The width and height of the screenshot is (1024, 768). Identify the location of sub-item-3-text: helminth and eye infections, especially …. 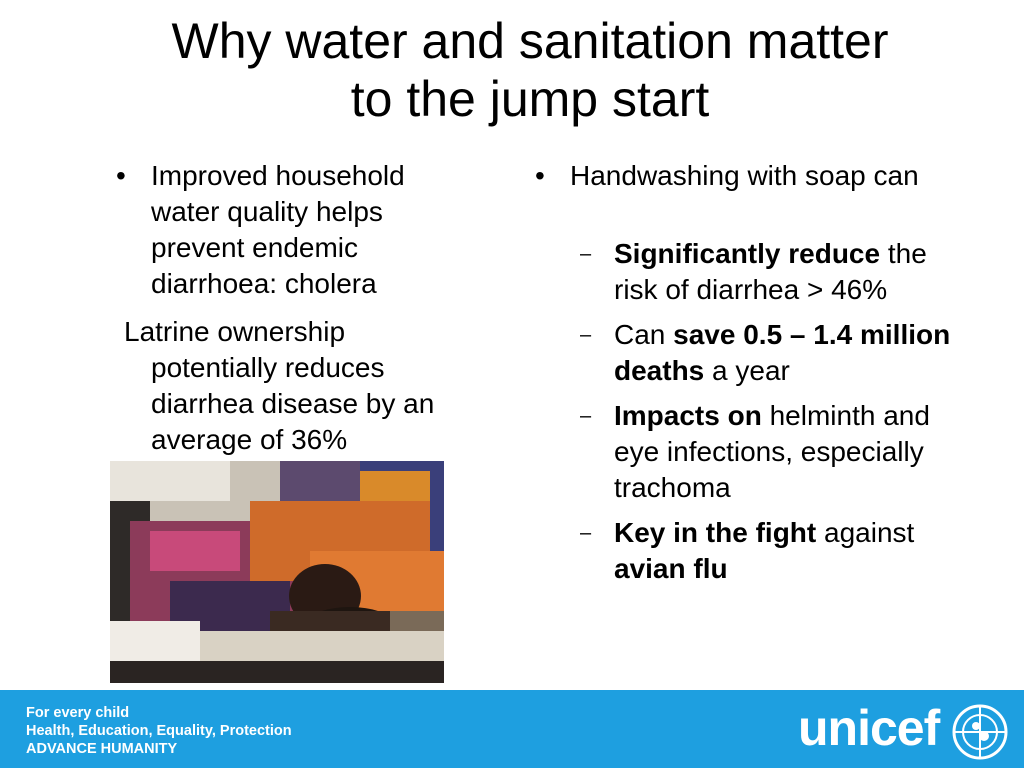
(772, 451).